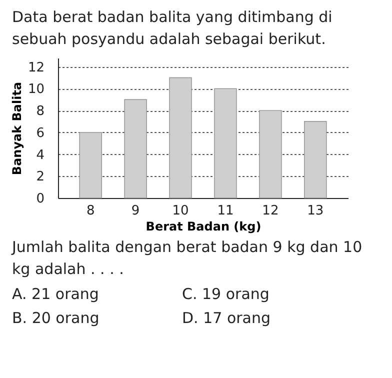 This screenshot has height=378, width=392. I want to click on chart-title: Data berat badan balita yang ditimbang di sebuah posyandu adalah sebagai berikut., so click(172, 28).